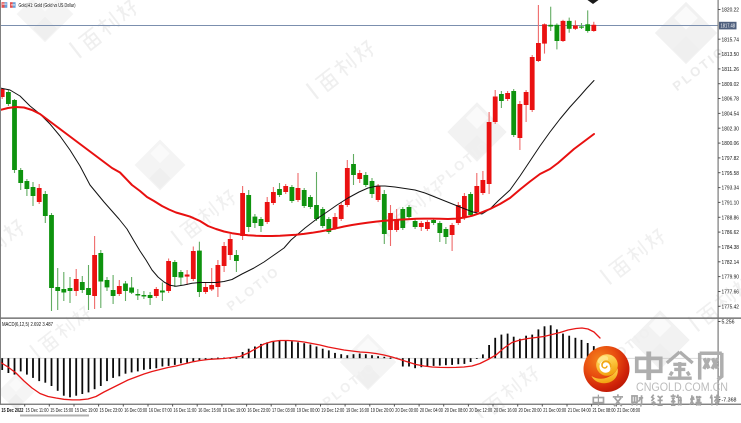 The image size is (741, 423). What do you see at coordinates (406, 411) in the screenshot?
I see `svg-text: 20 Dec 00:00` at bounding box center [406, 411].